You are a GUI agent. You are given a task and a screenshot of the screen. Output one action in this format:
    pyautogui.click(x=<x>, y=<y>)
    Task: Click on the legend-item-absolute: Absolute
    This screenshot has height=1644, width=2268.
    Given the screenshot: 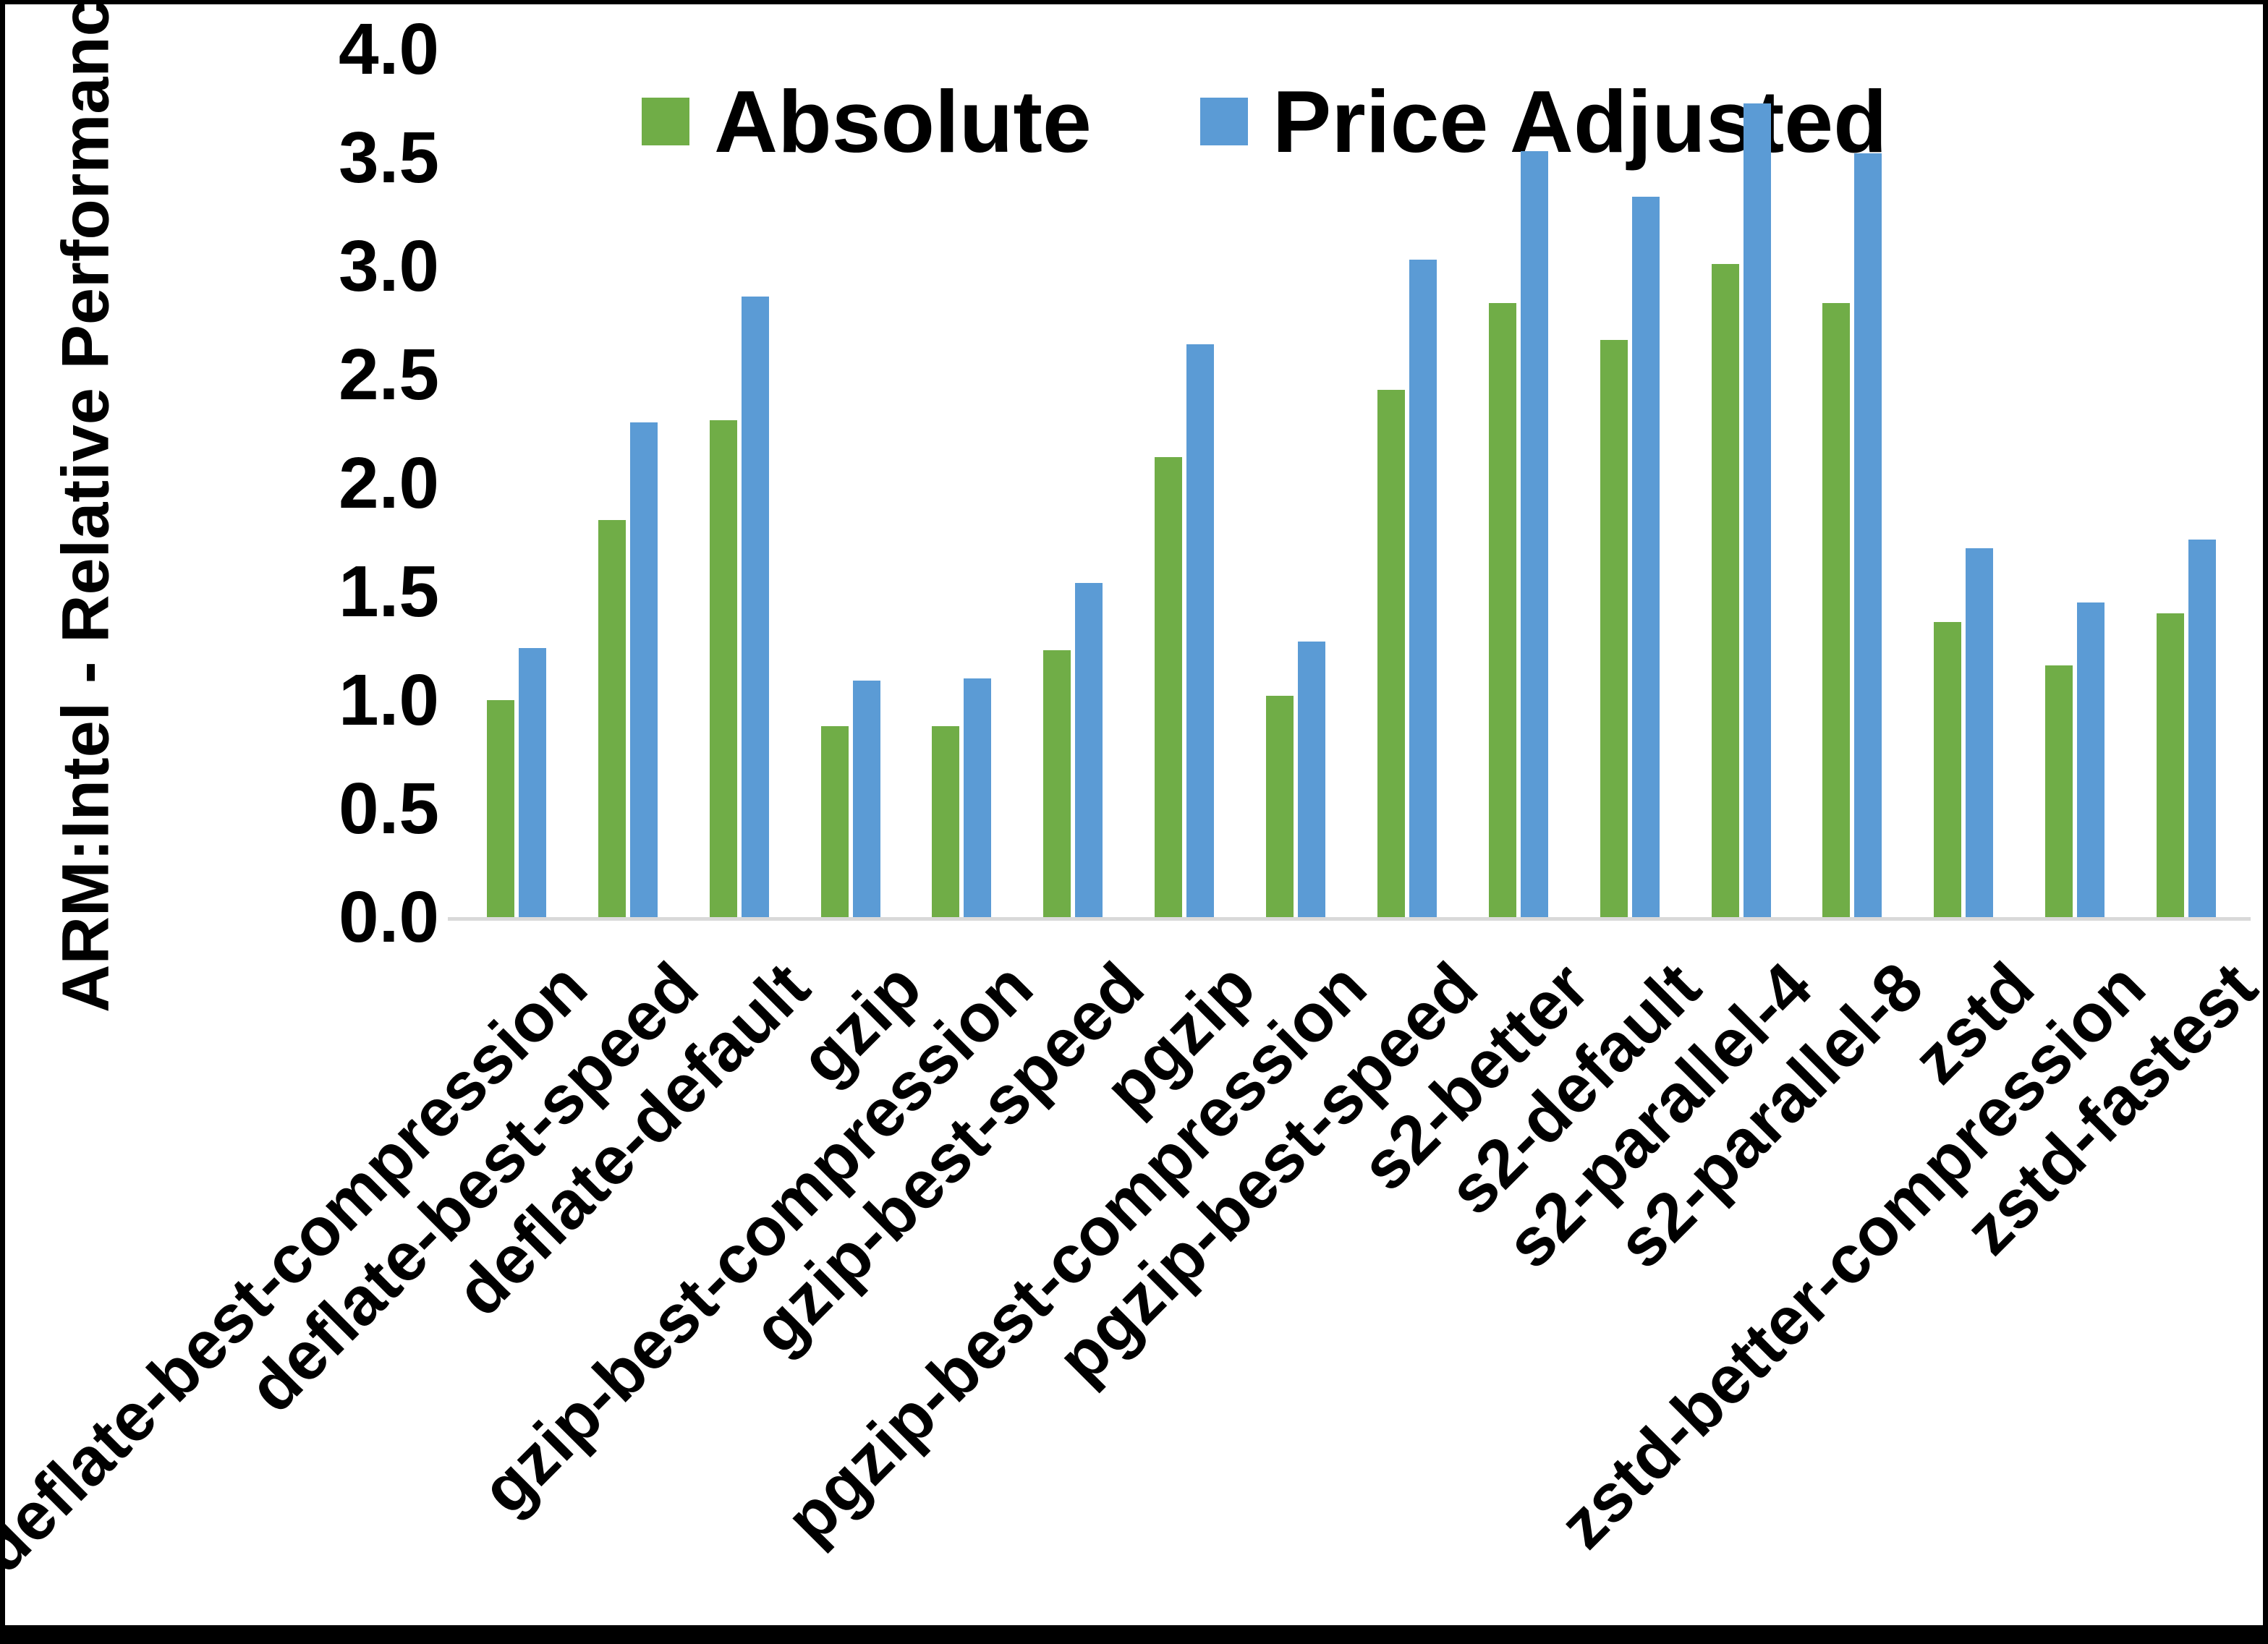 What is the action you would take?
    pyautogui.click(x=867, y=121)
    